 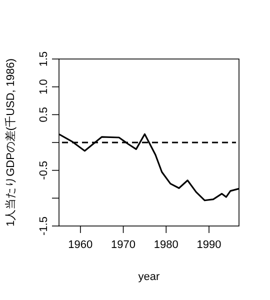 What do you see at coordinates (44, 226) in the screenshot?
I see `y-tick-label: -1.5` at bounding box center [44, 226].